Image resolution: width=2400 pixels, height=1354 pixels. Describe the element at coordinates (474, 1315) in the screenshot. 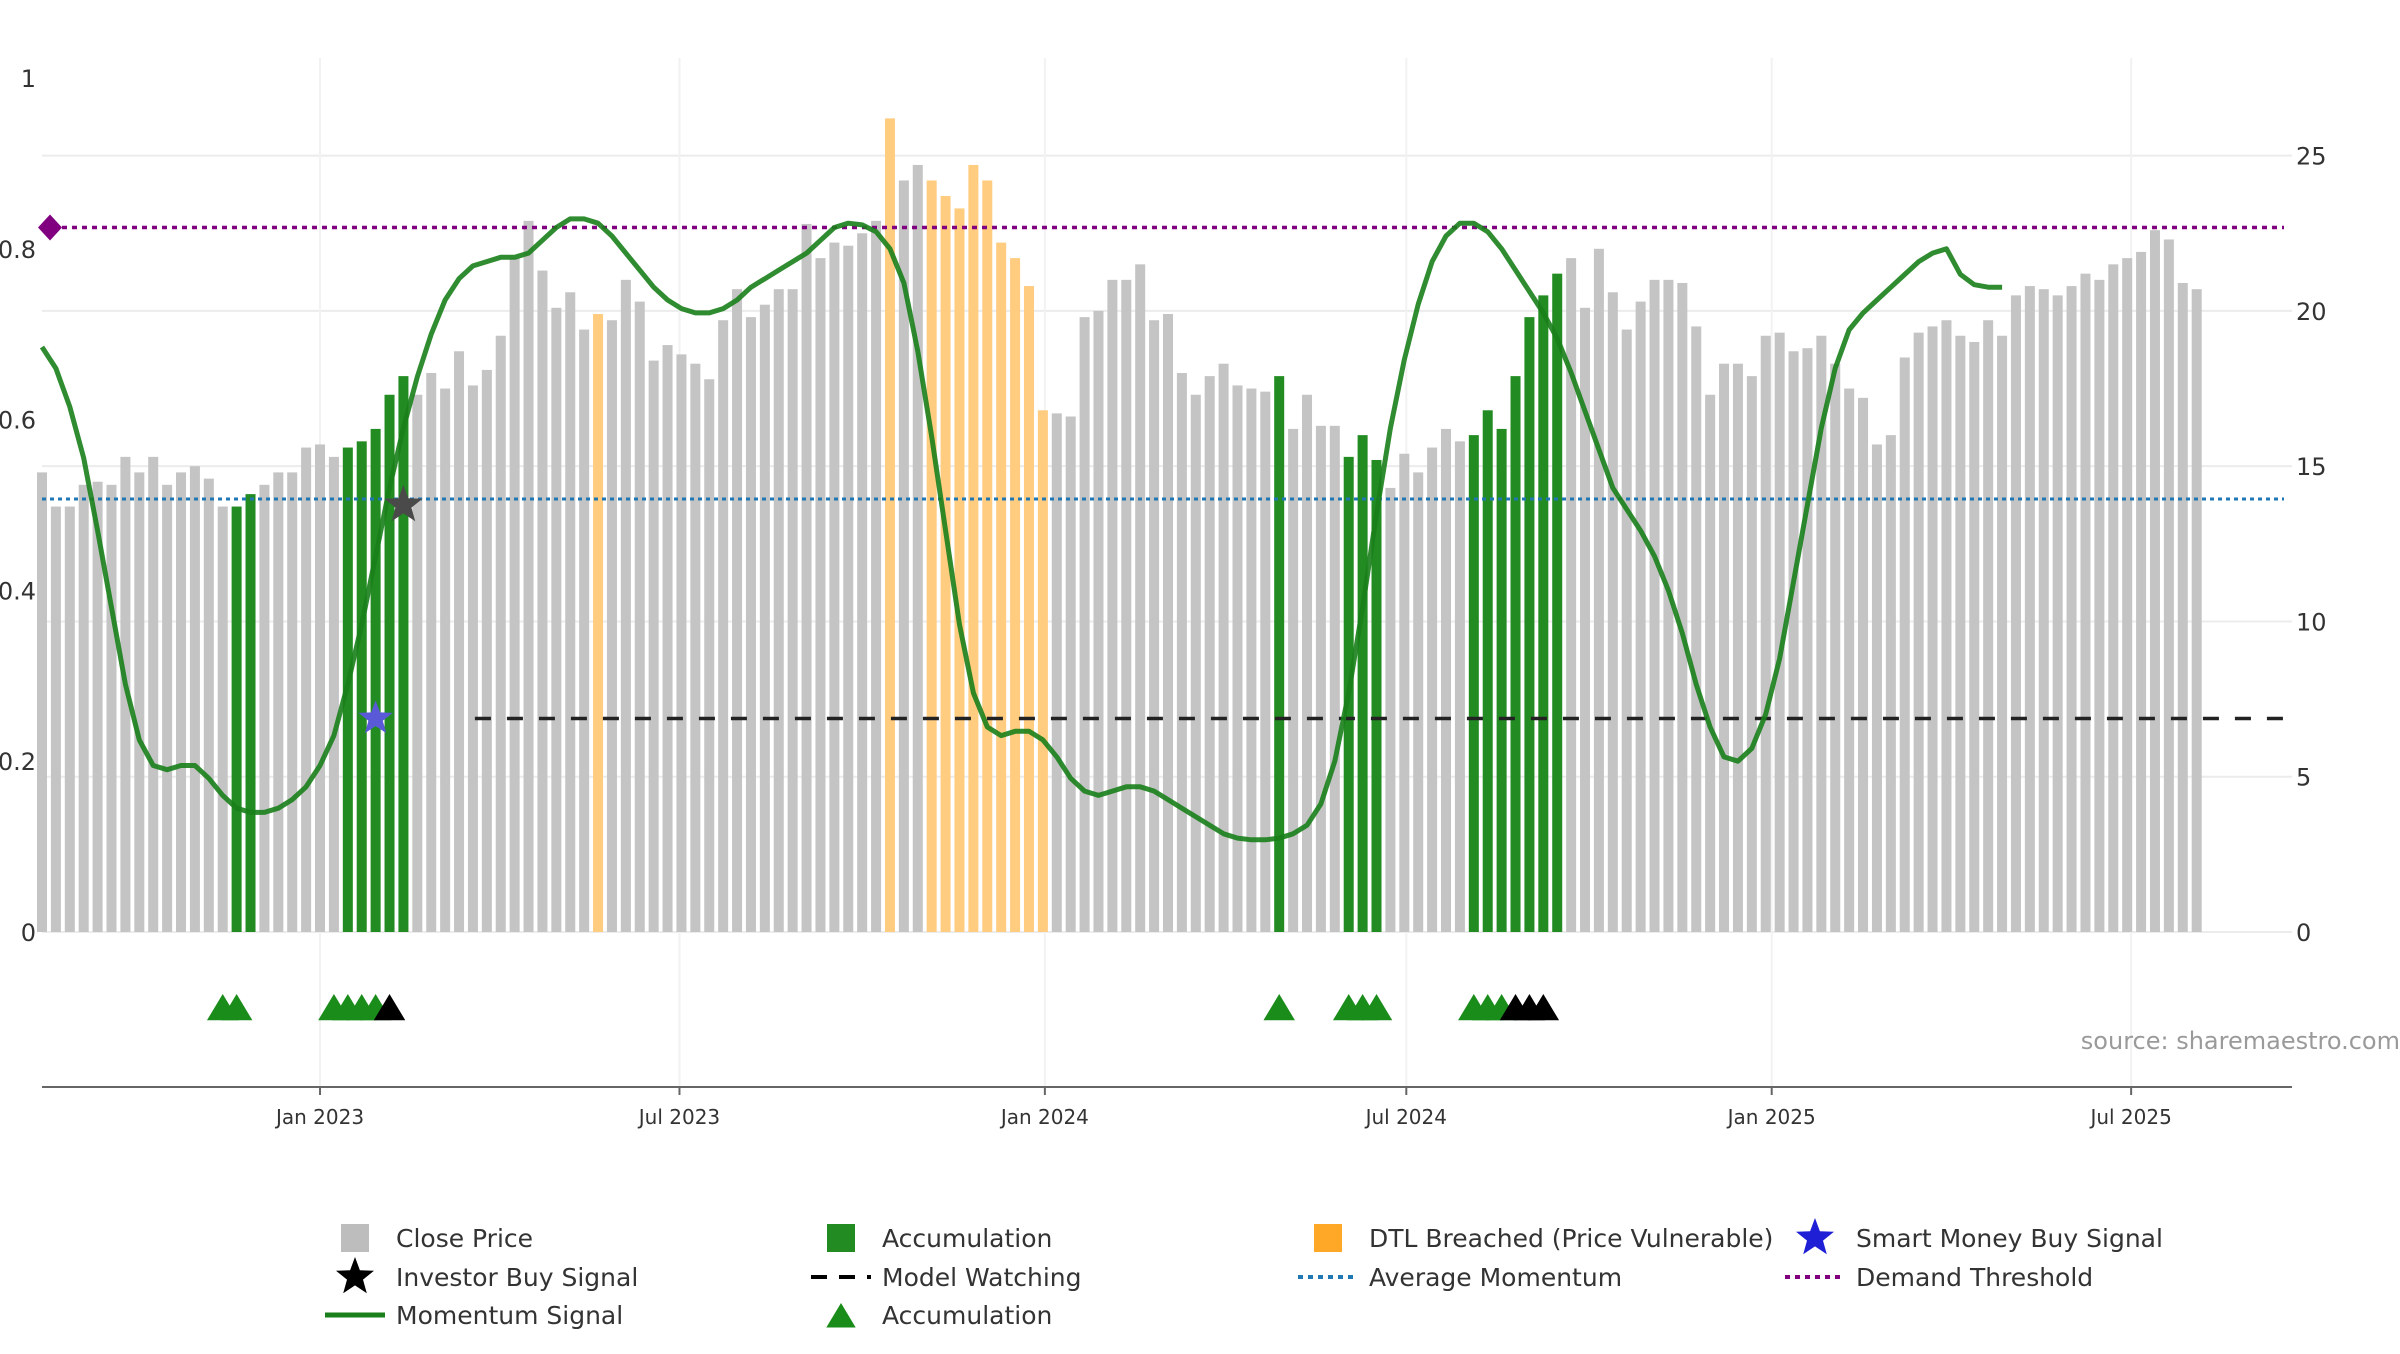

I see `legend-item: Momentum Signal` at that location.